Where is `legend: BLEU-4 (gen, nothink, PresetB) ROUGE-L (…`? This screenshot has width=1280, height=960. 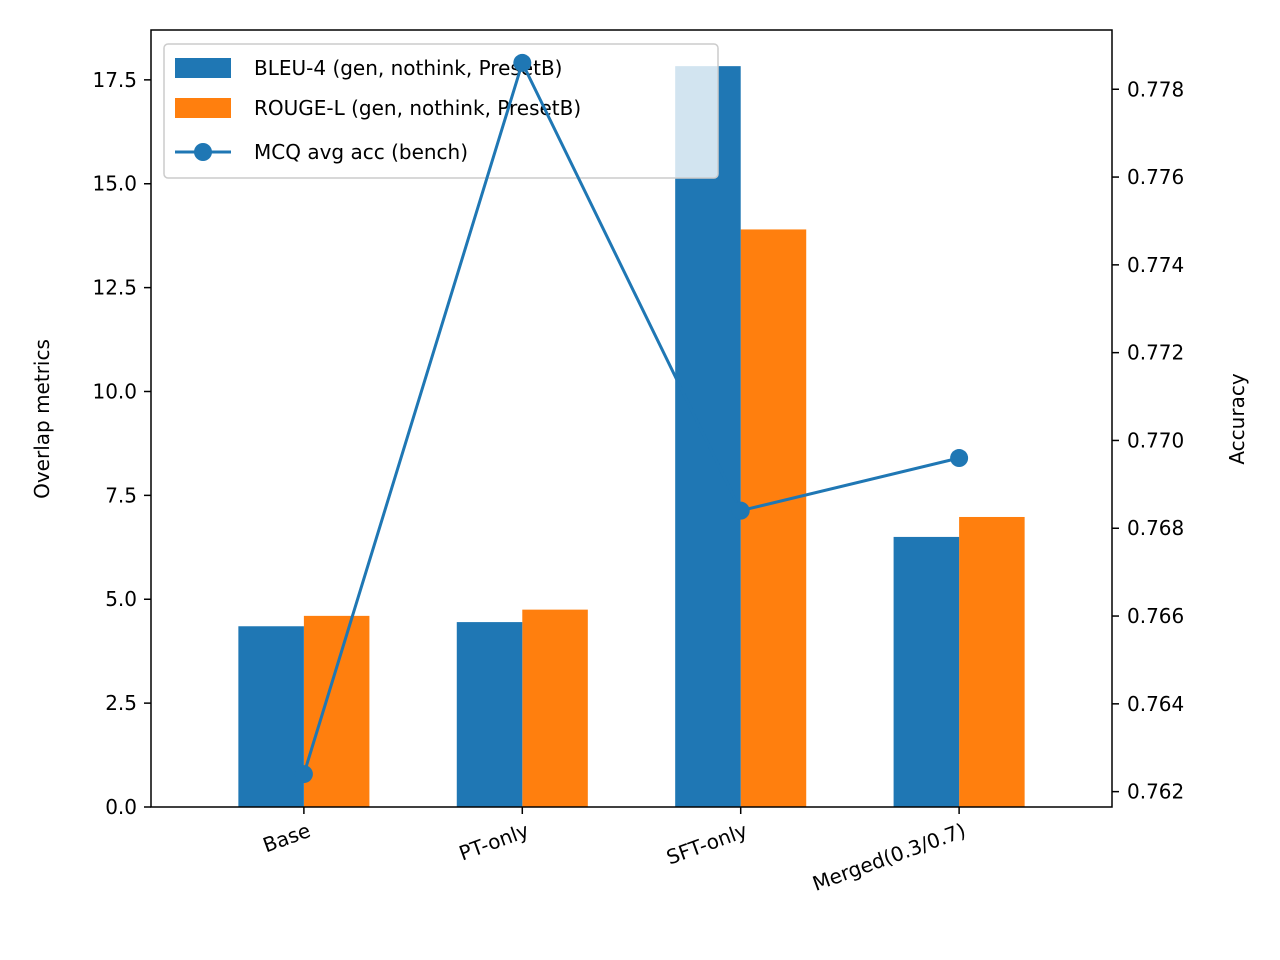 legend: BLEU-4 (gen, nothink, PresetB) ROUGE-L (… is located at coordinates (441, 111).